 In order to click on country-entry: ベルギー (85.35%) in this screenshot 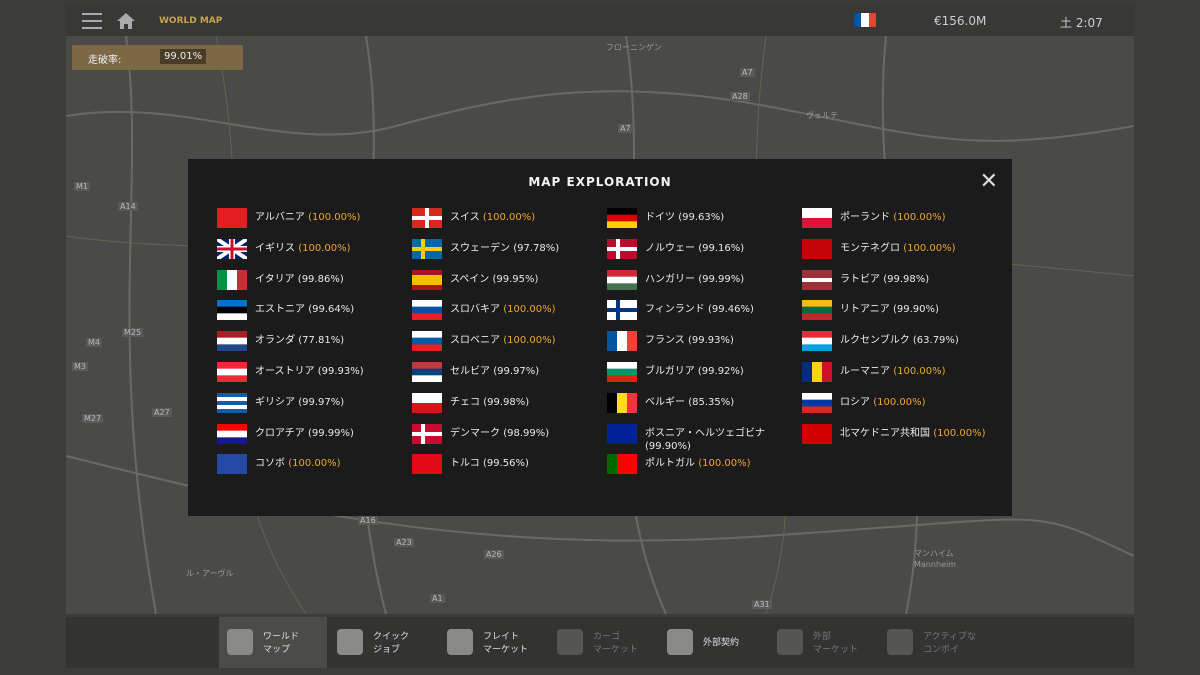, I will do `click(701, 402)`.